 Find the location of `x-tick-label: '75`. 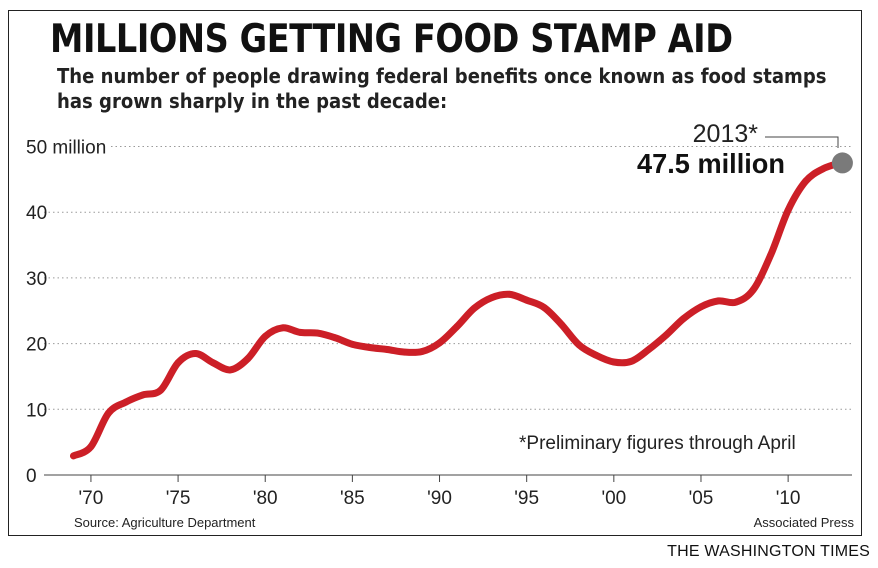

x-tick-label: '75 is located at coordinates (178, 498).